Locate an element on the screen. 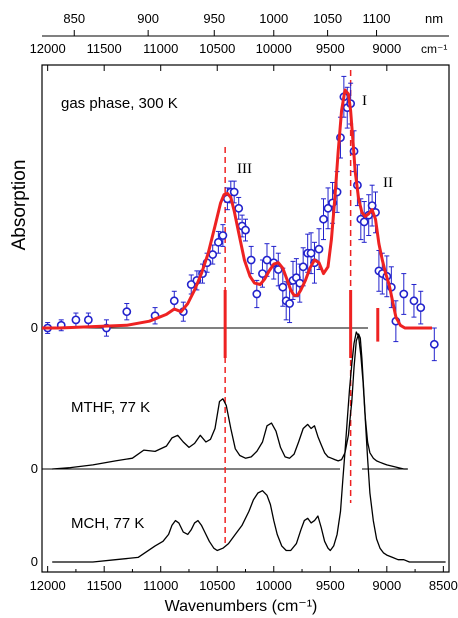 The width and height of the screenshot is (458, 618). peak-label-II: II is located at coordinates (388, 183).